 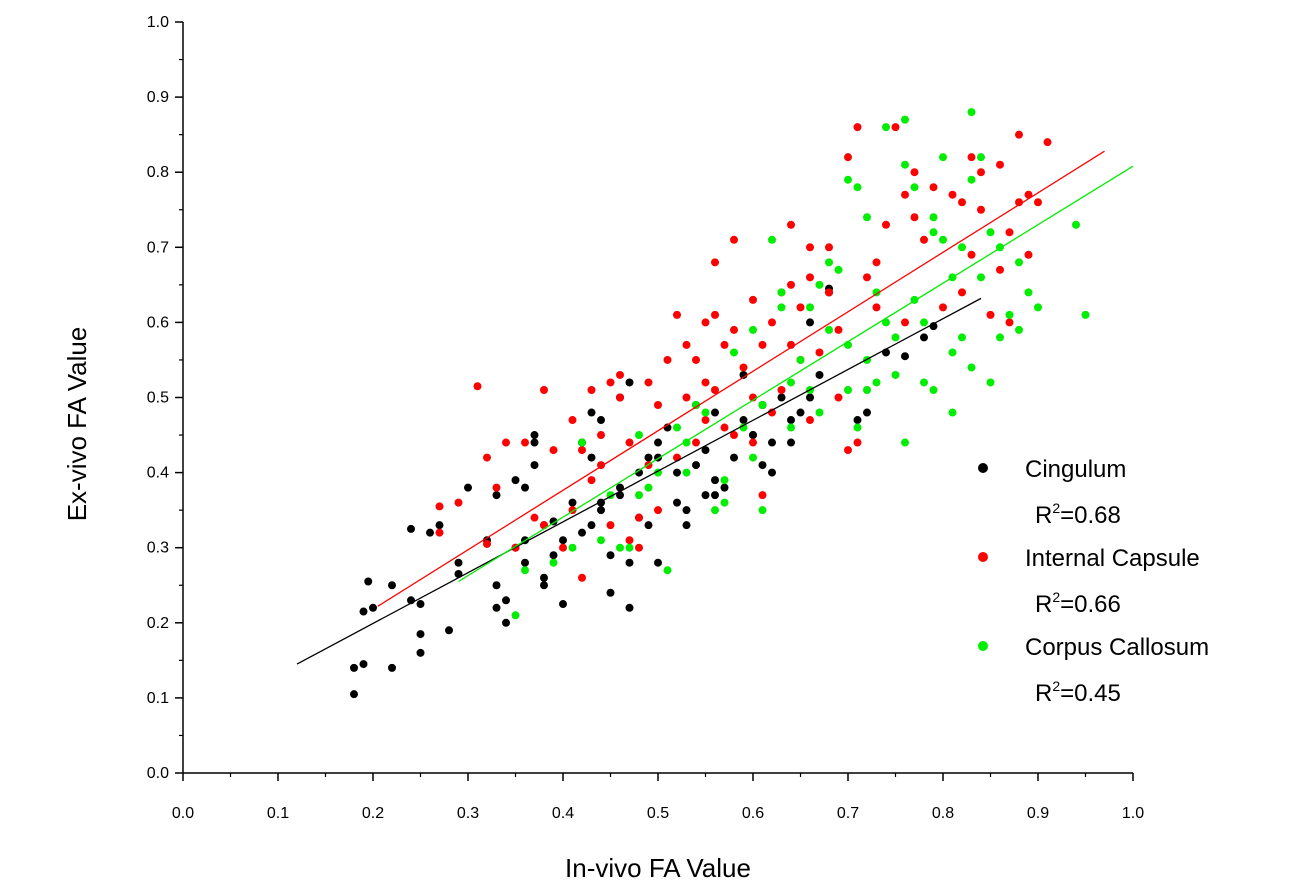 What do you see at coordinates (158, 473) in the screenshot?
I see `y-tick-label: 0.4` at bounding box center [158, 473].